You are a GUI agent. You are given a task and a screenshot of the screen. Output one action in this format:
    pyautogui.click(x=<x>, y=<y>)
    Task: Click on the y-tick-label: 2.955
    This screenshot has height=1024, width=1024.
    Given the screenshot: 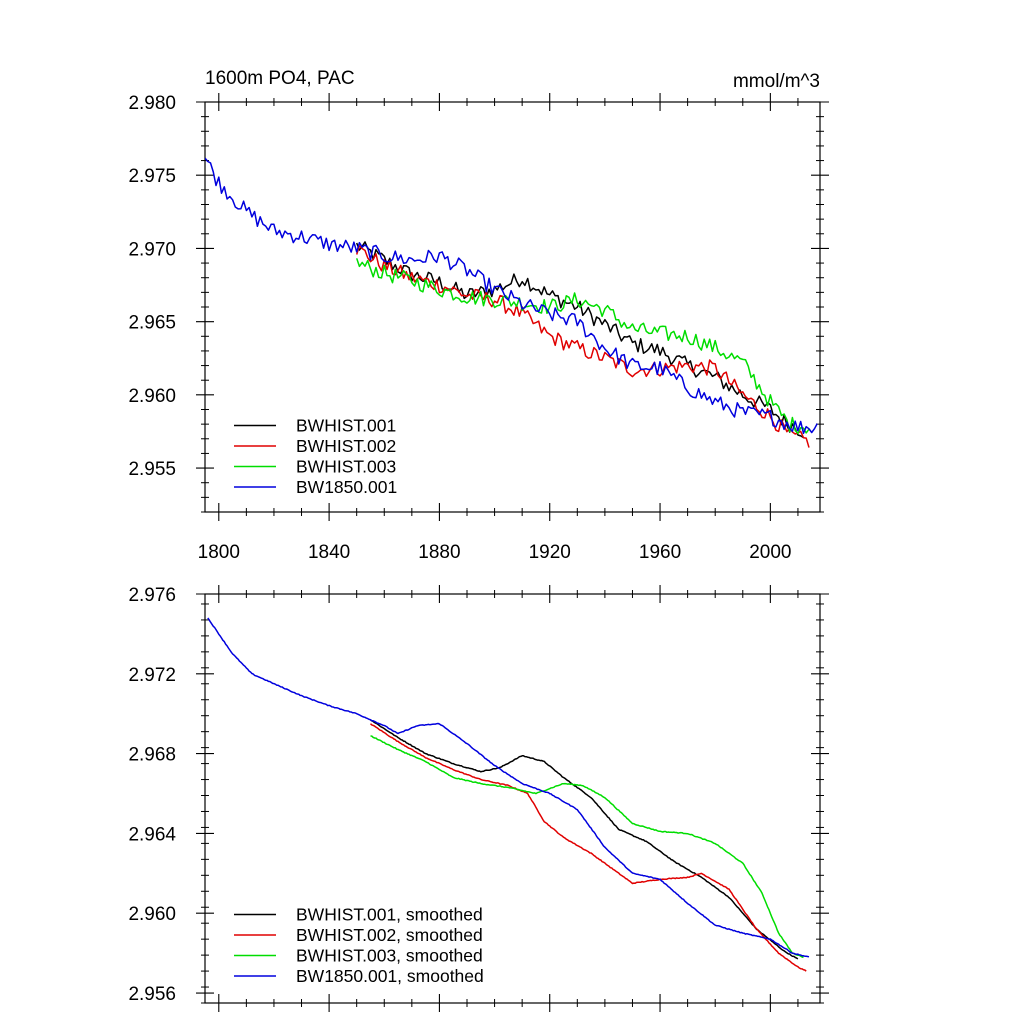 What is the action you would take?
    pyautogui.click(x=152, y=469)
    